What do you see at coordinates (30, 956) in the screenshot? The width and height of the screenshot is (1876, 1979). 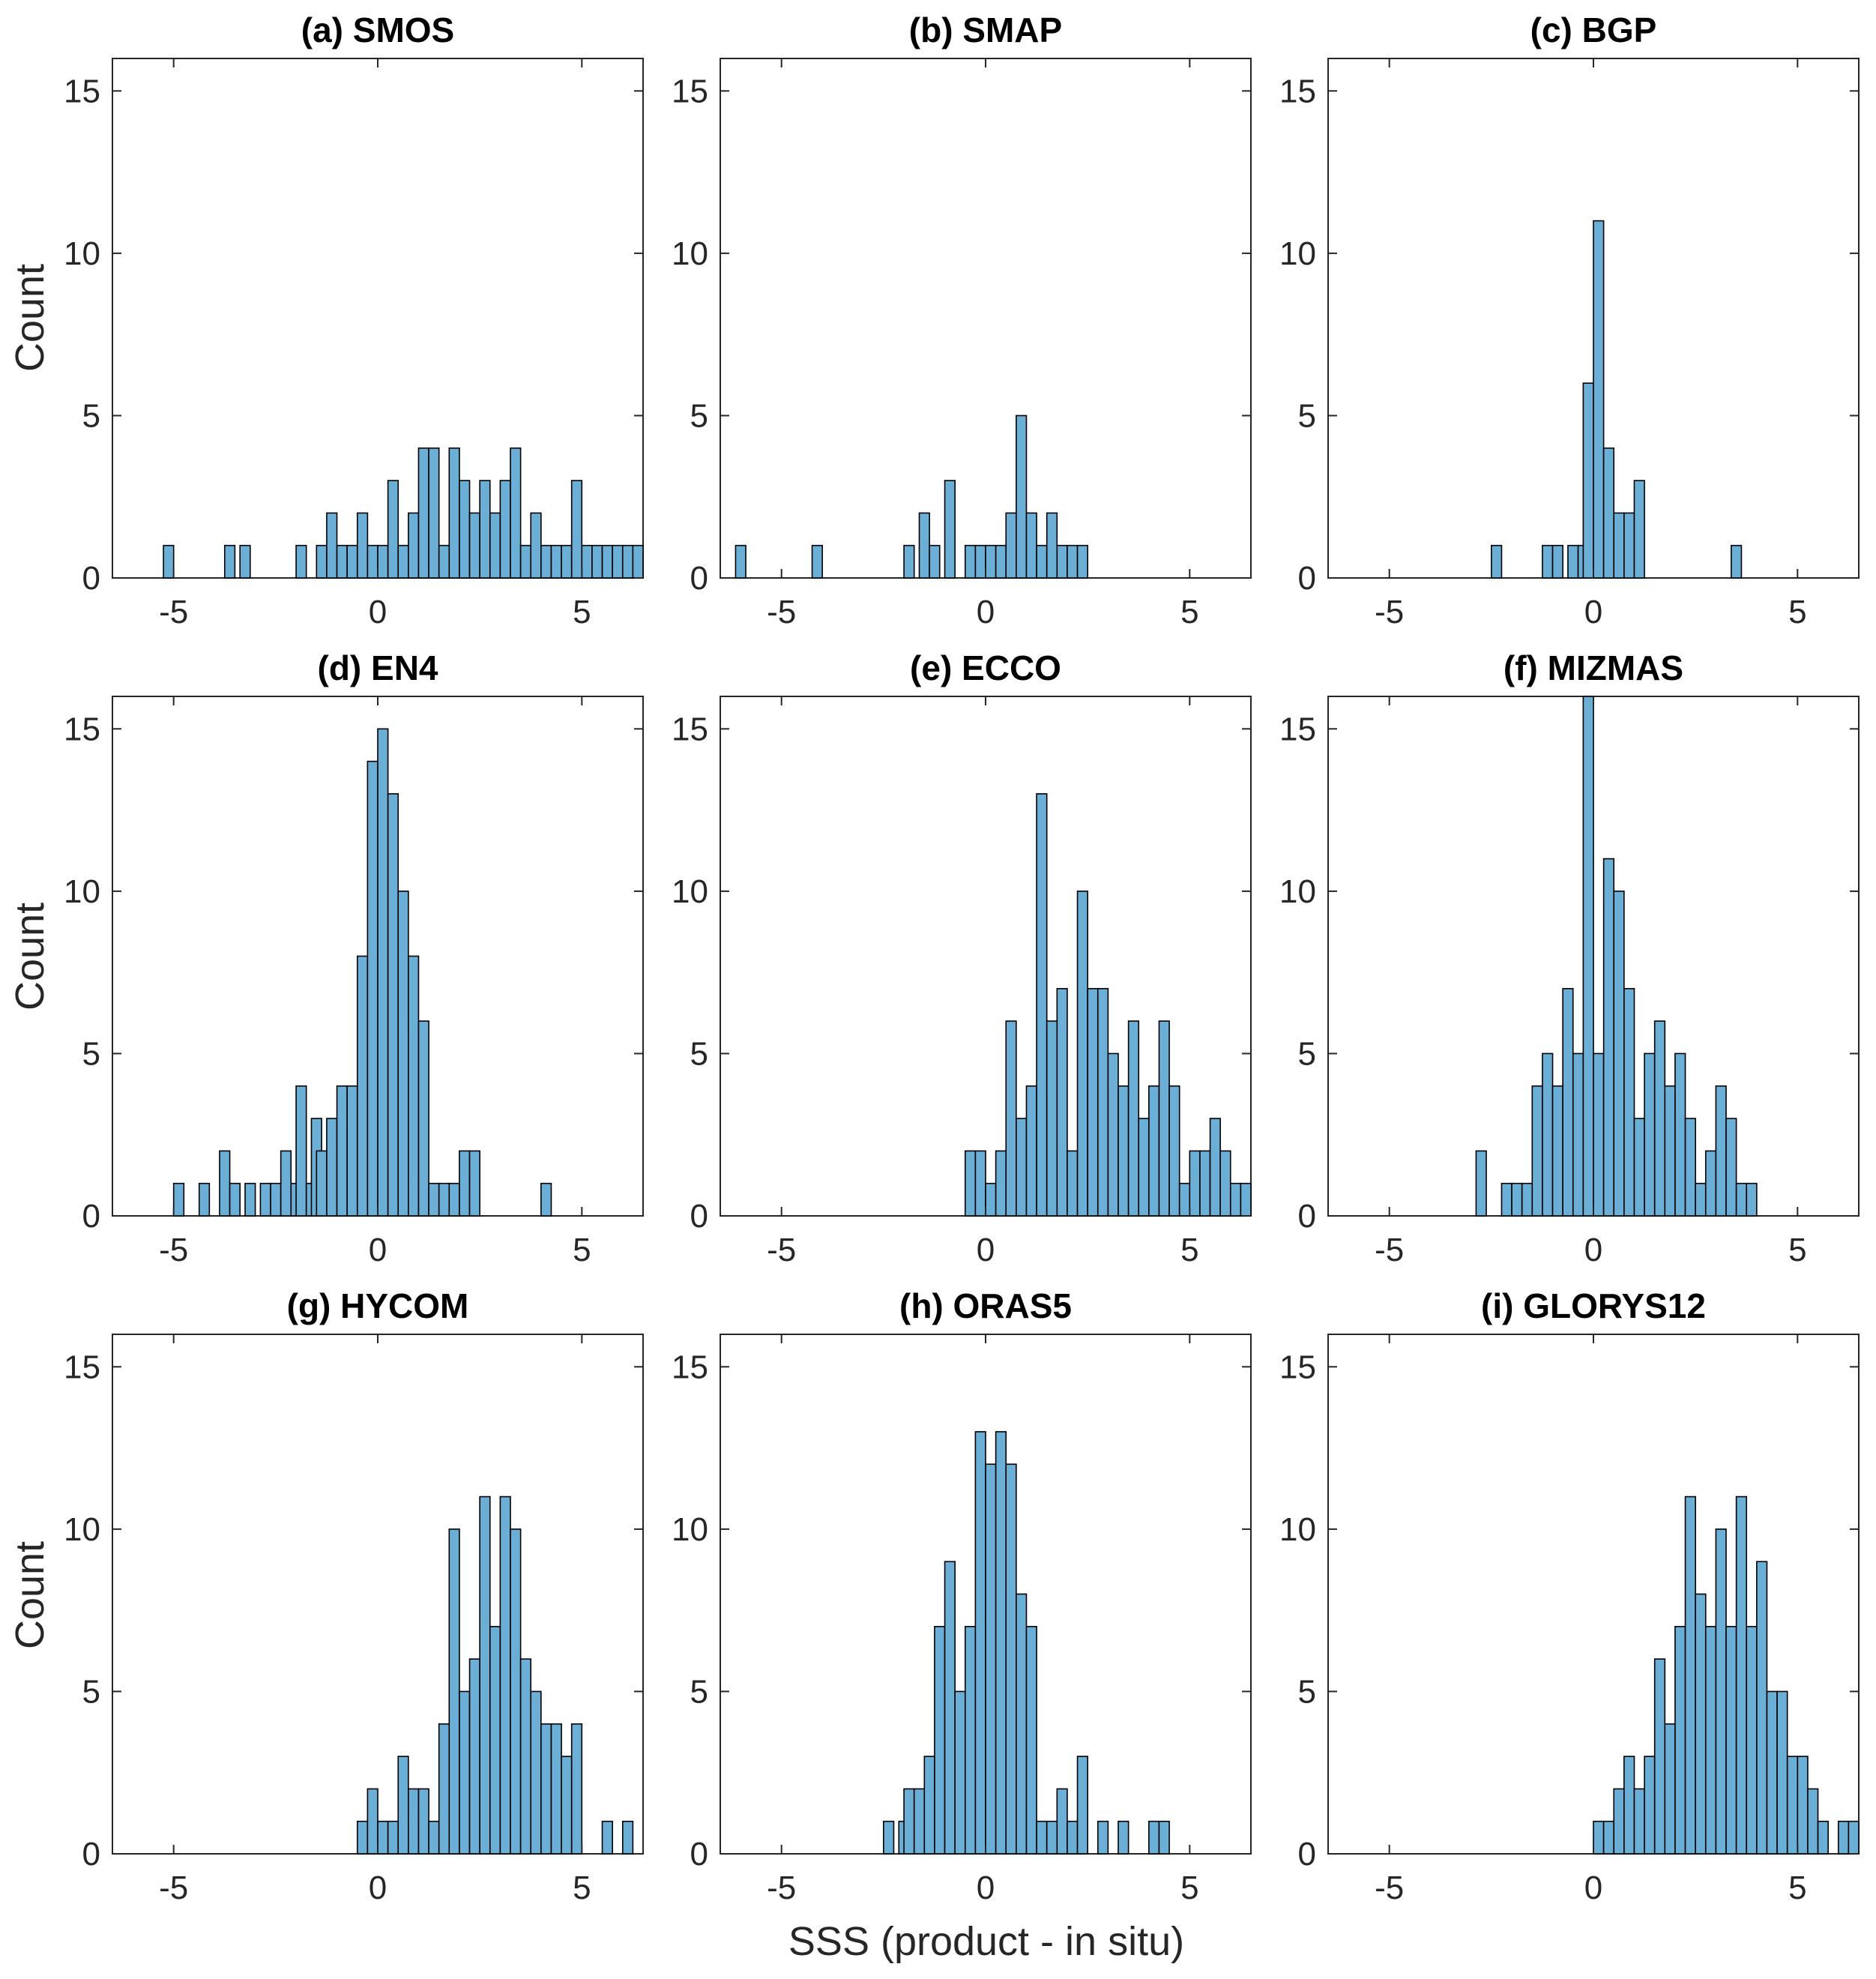 I see `y-axis-label-row-2: Count` at bounding box center [30, 956].